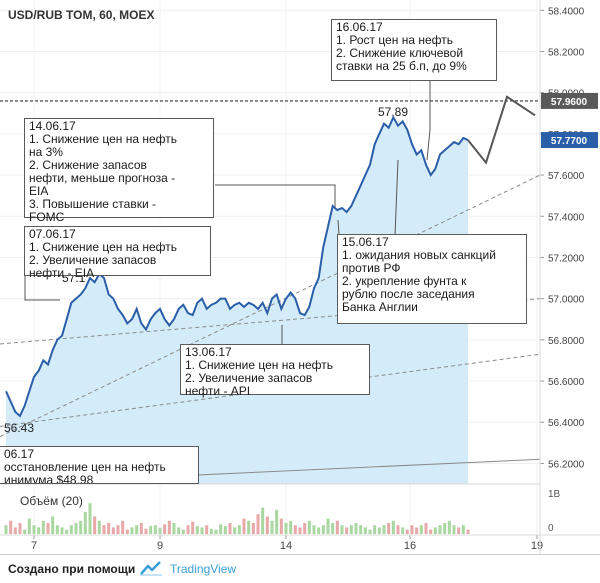 The image size is (600, 583). Describe the element at coordinates (566, 464) in the screenshot. I see `y-tick-label: 56.2000` at that location.